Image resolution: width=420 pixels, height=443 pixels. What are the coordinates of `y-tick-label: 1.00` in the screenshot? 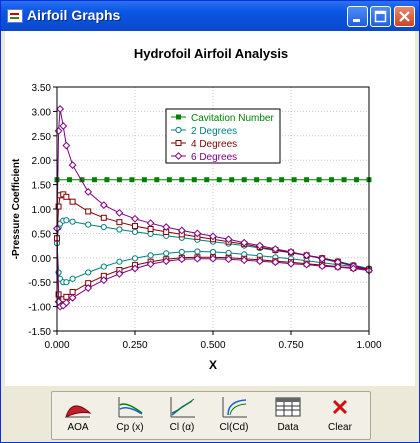 It's located at (42, 210).